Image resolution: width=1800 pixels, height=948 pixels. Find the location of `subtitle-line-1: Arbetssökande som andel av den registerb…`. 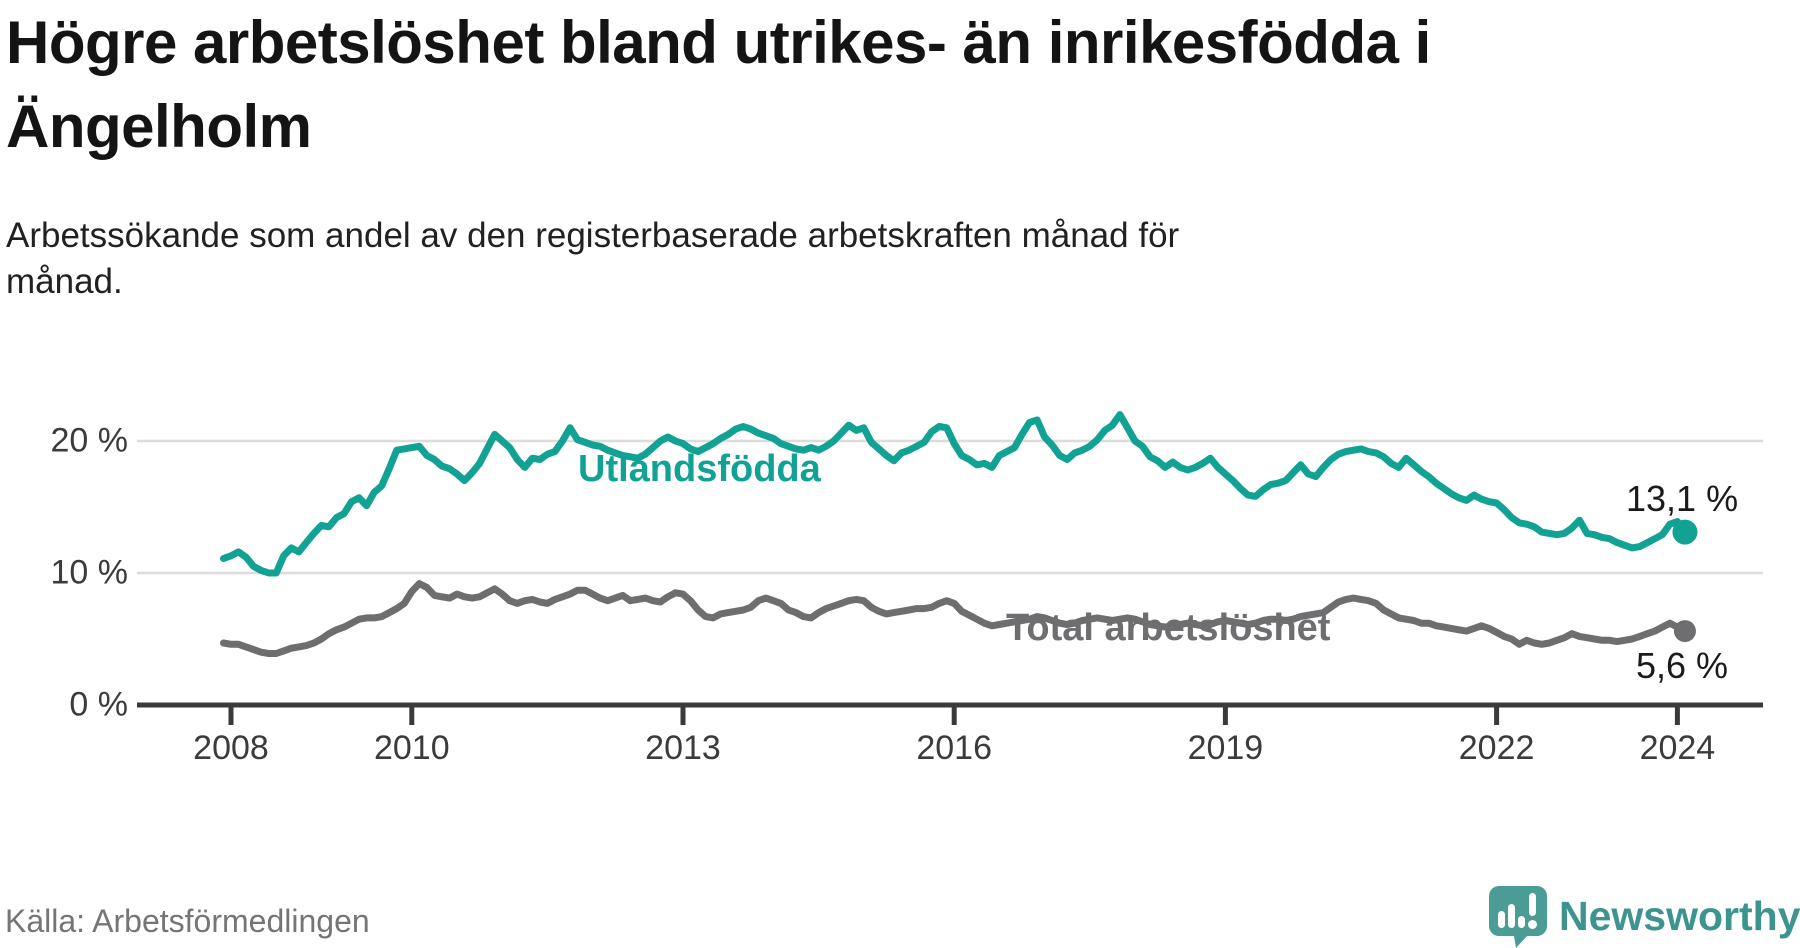

subtitle-line-1: Arbetssökande som andel av den registerb… is located at coordinates (593, 235).